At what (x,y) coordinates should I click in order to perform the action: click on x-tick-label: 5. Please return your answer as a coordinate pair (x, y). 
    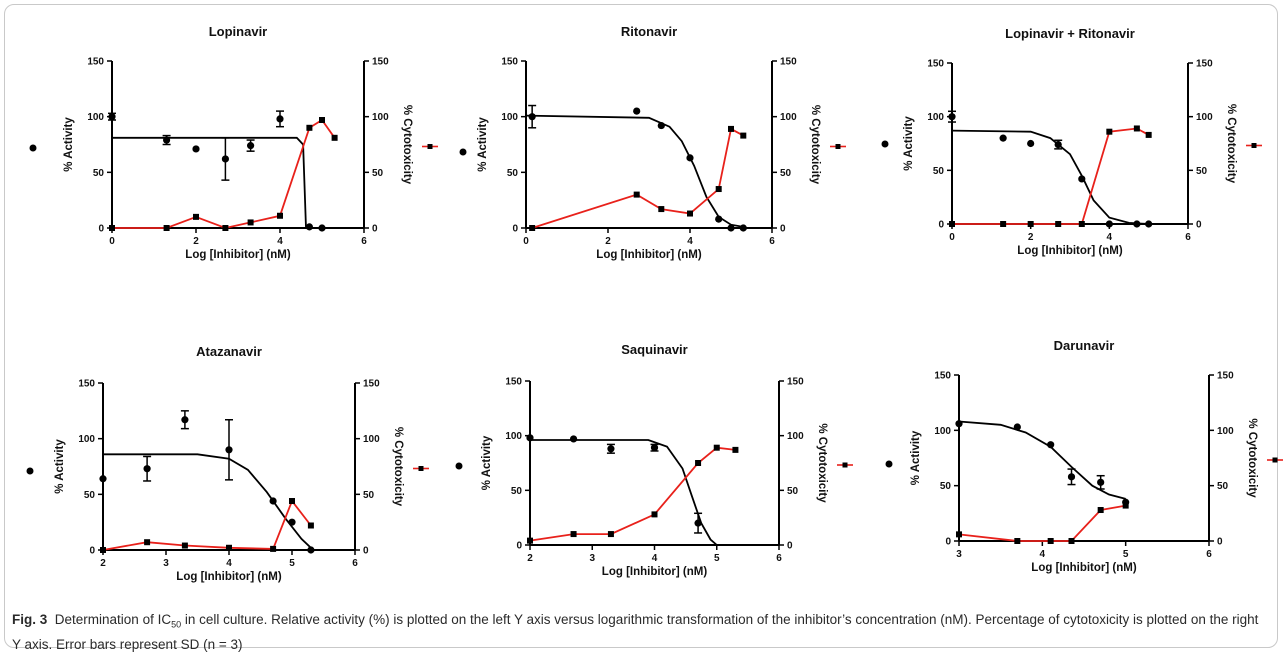
    Looking at the image, I should click on (717, 558).